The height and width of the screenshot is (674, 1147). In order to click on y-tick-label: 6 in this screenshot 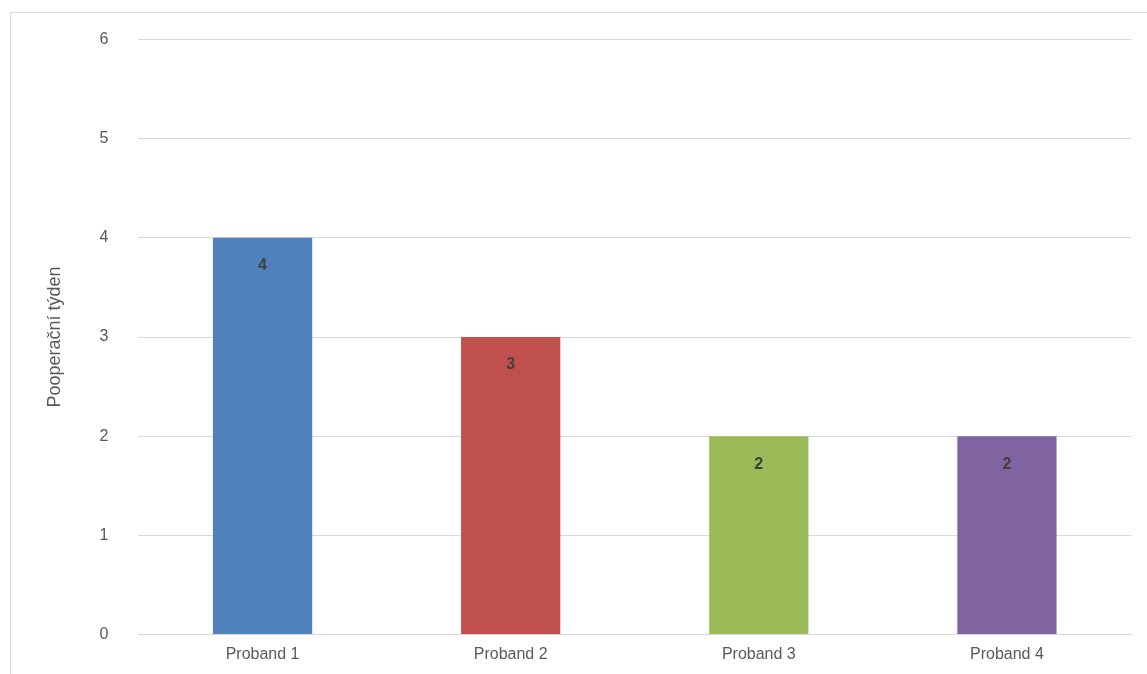, I will do `click(104, 39)`.